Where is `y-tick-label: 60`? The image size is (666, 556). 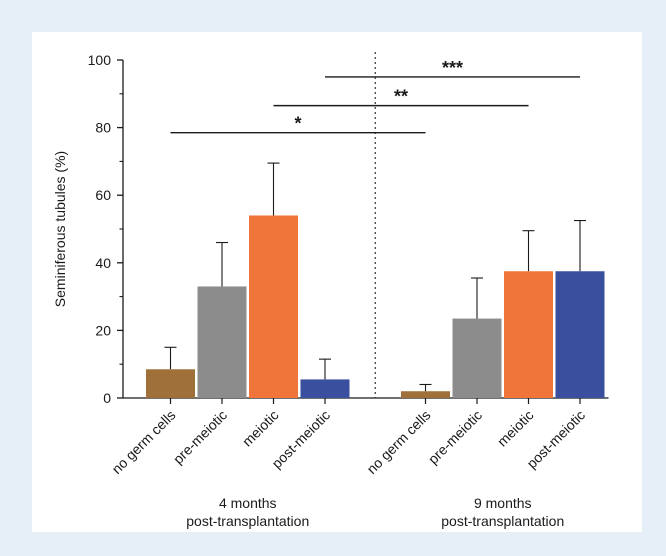 y-tick-label: 60 is located at coordinates (103, 195).